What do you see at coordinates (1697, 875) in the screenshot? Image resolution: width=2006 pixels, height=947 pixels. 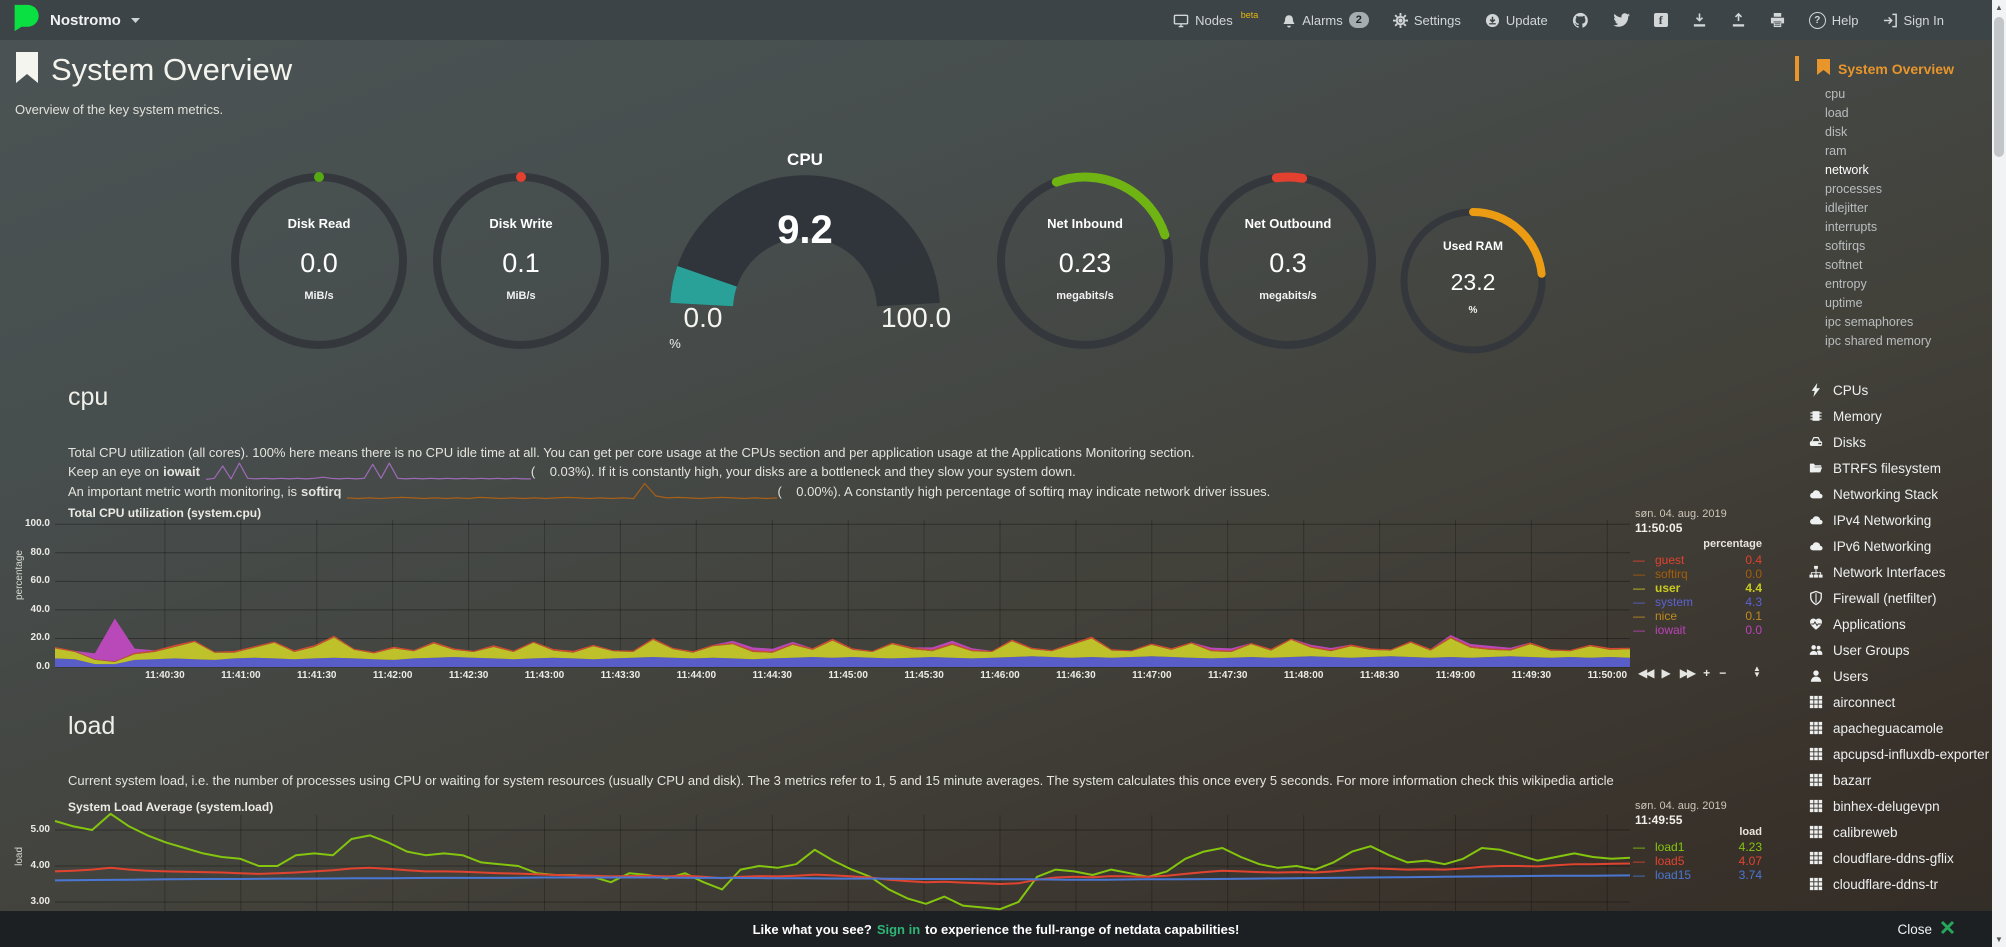 I see `legend-row-load15: — load15 3.74` at bounding box center [1697, 875].